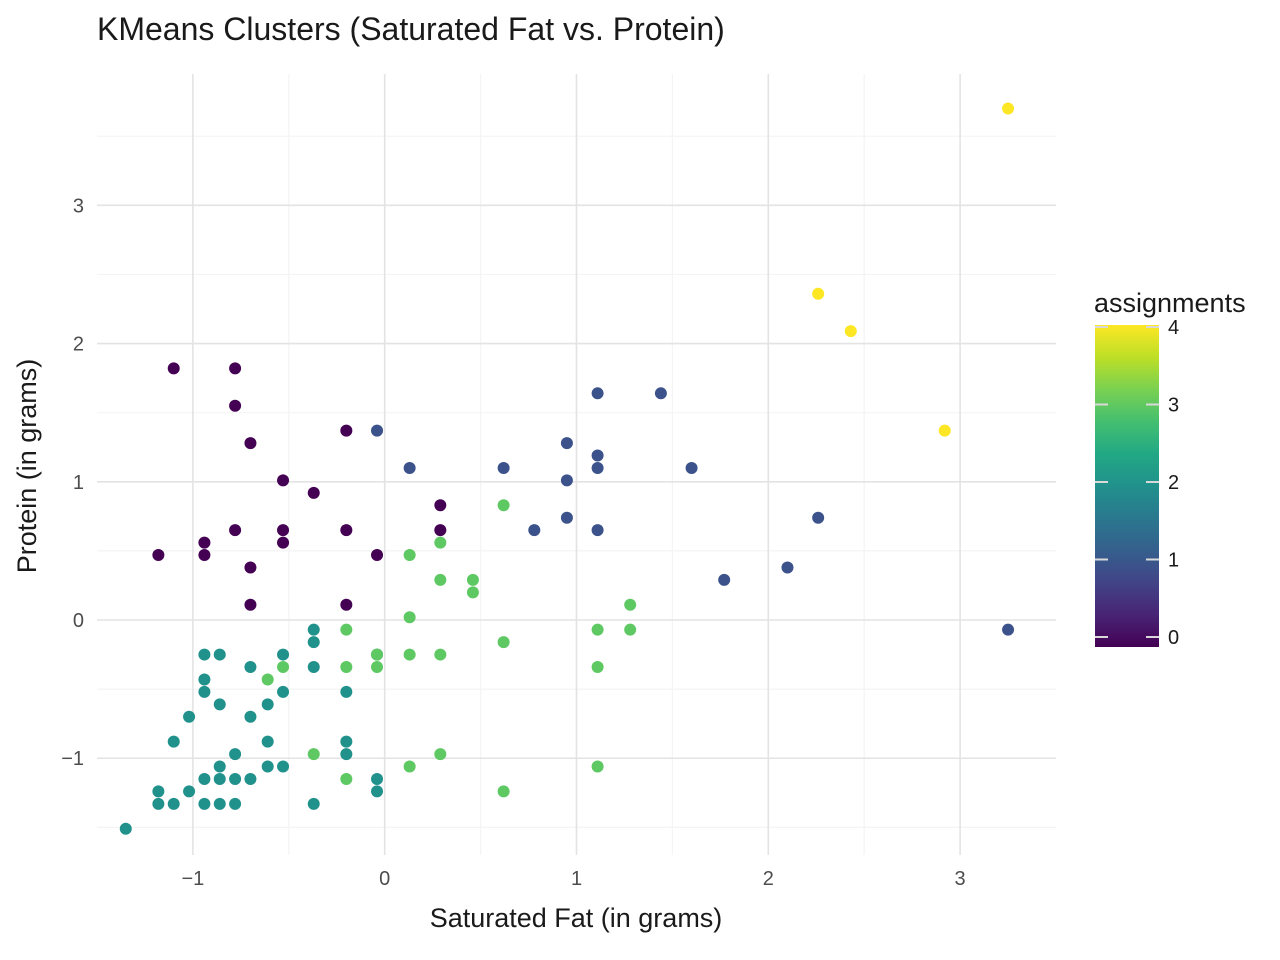 Image resolution: width=1280 pixels, height=960 pixels. What do you see at coordinates (1173, 328) in the screenshot?
I see `legend-tick-label: 4` at bounding box center [1173, 328].